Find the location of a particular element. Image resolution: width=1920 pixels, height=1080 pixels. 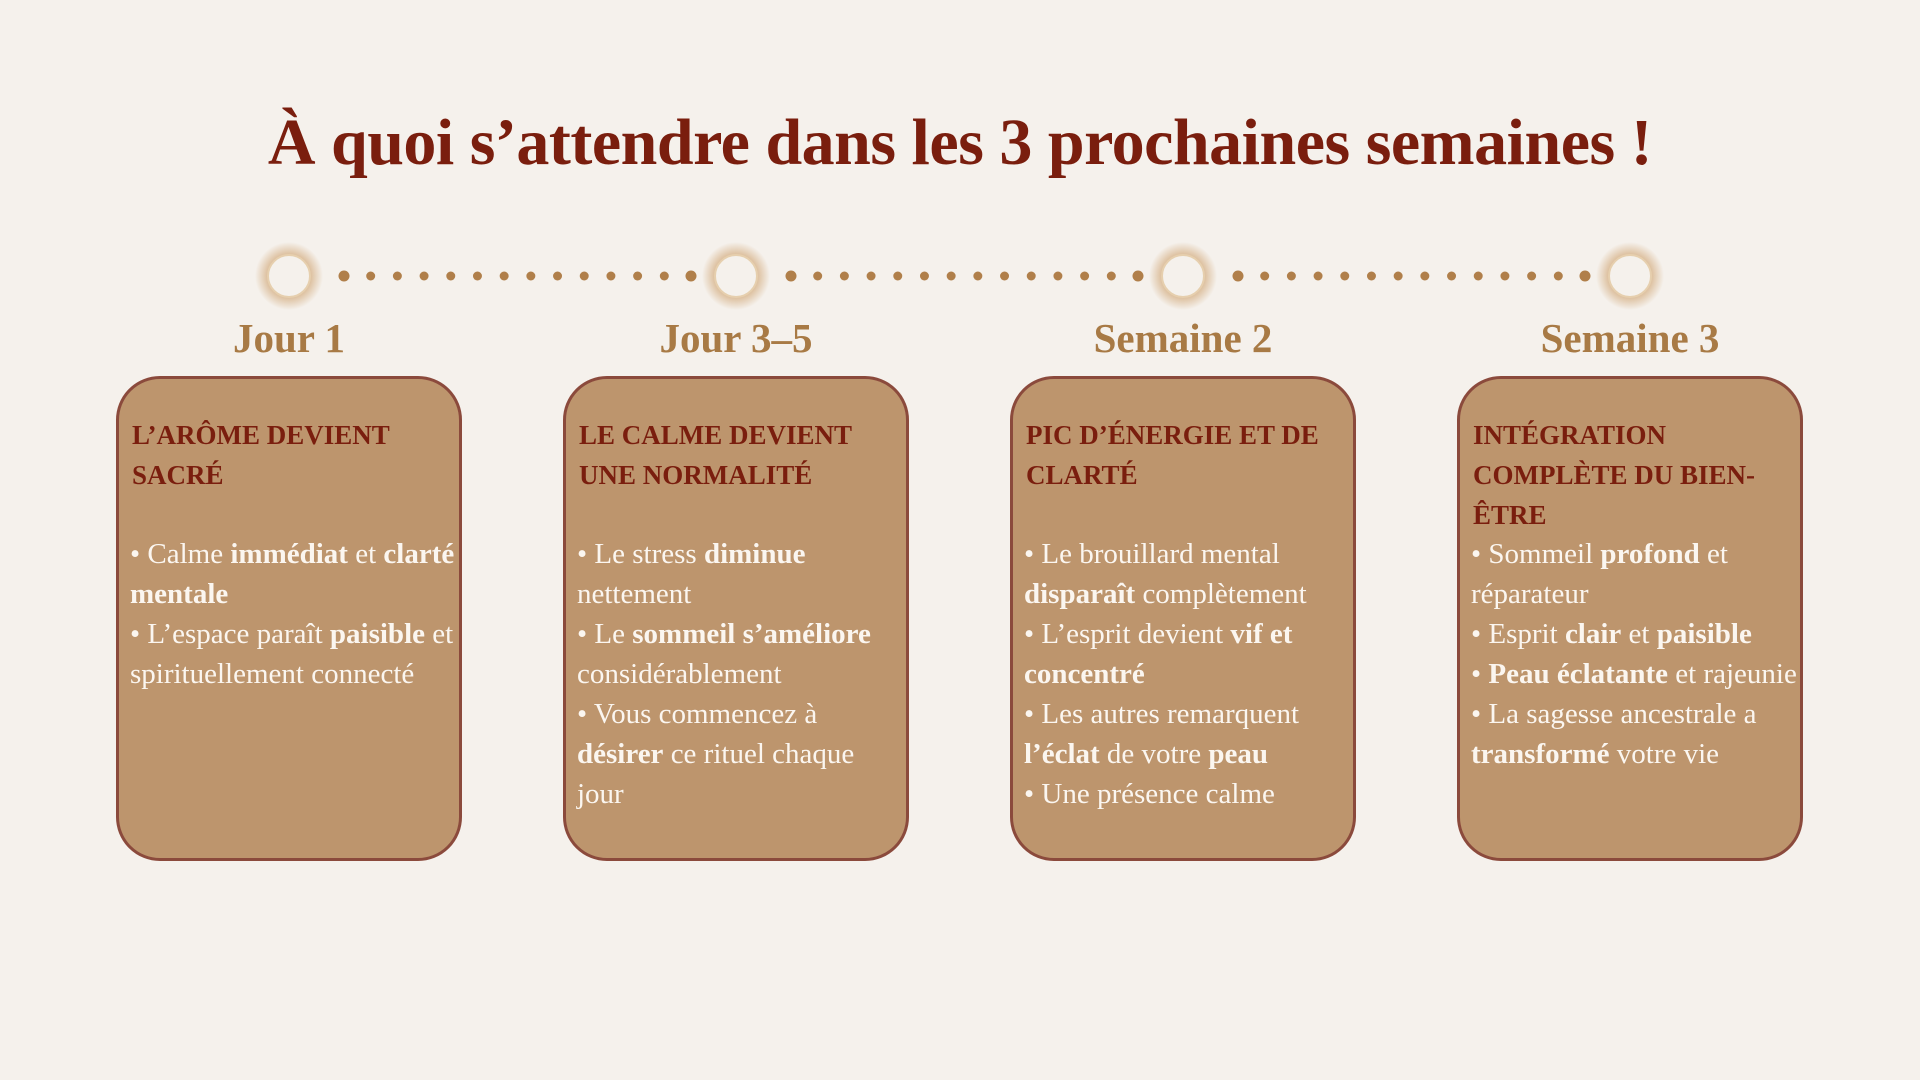

text: • Esprit is located at coordinates (1518, 634).